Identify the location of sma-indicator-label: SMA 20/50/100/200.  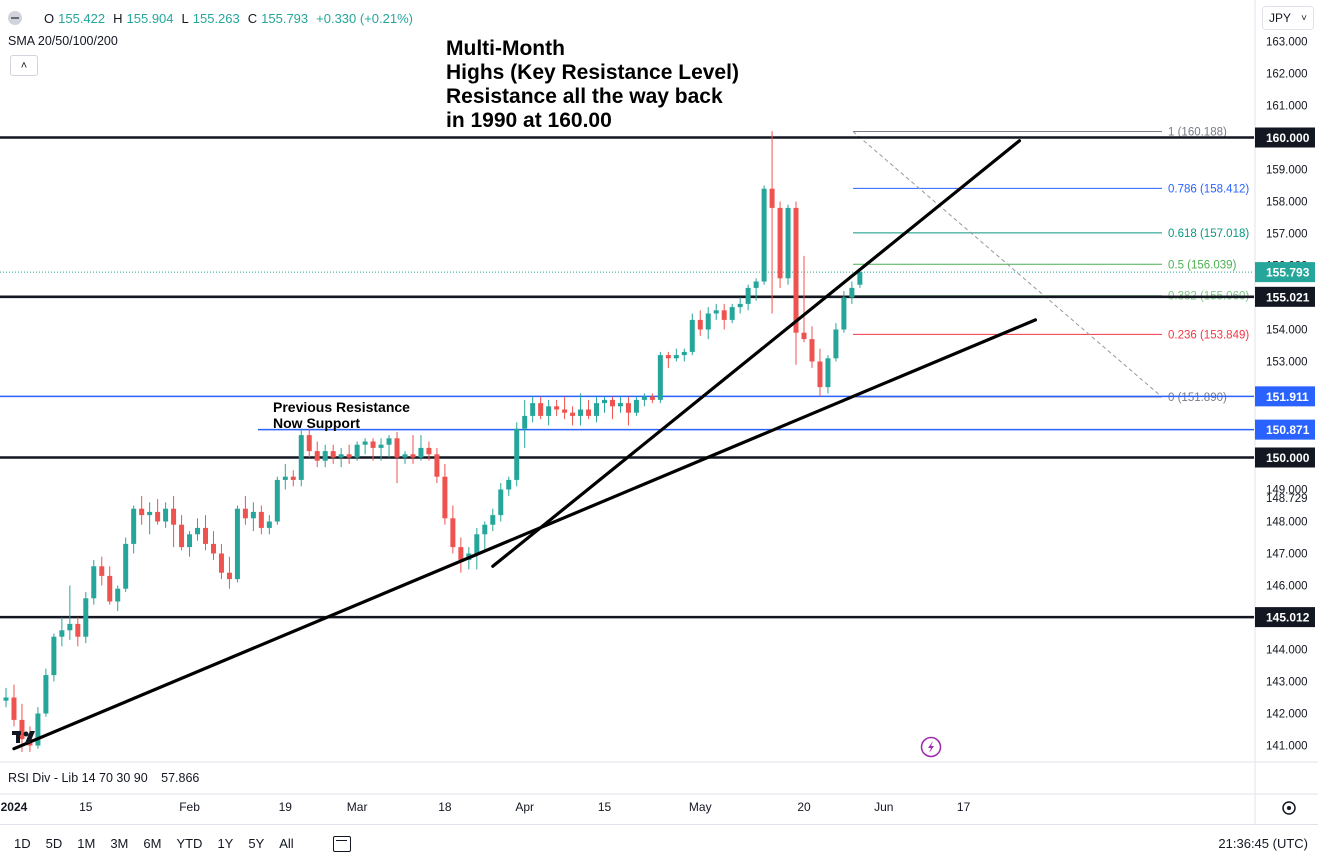
(63, 41).